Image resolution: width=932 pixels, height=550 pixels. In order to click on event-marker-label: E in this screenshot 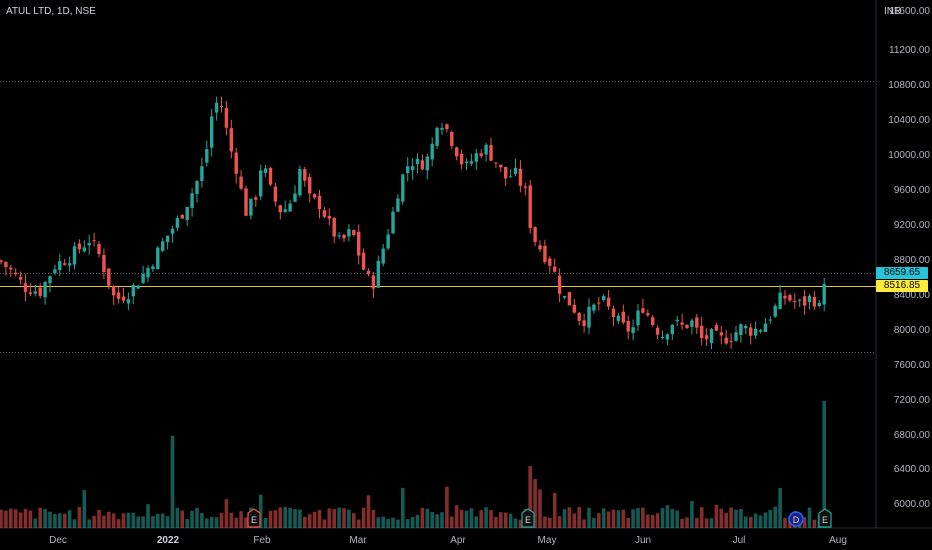, I will do `click(825, 520)`.